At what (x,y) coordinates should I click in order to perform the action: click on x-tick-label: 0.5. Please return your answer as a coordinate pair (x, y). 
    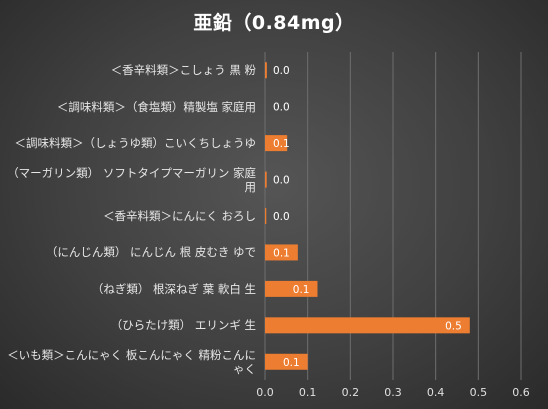
    Looking at the image, I should click on (479, 392).